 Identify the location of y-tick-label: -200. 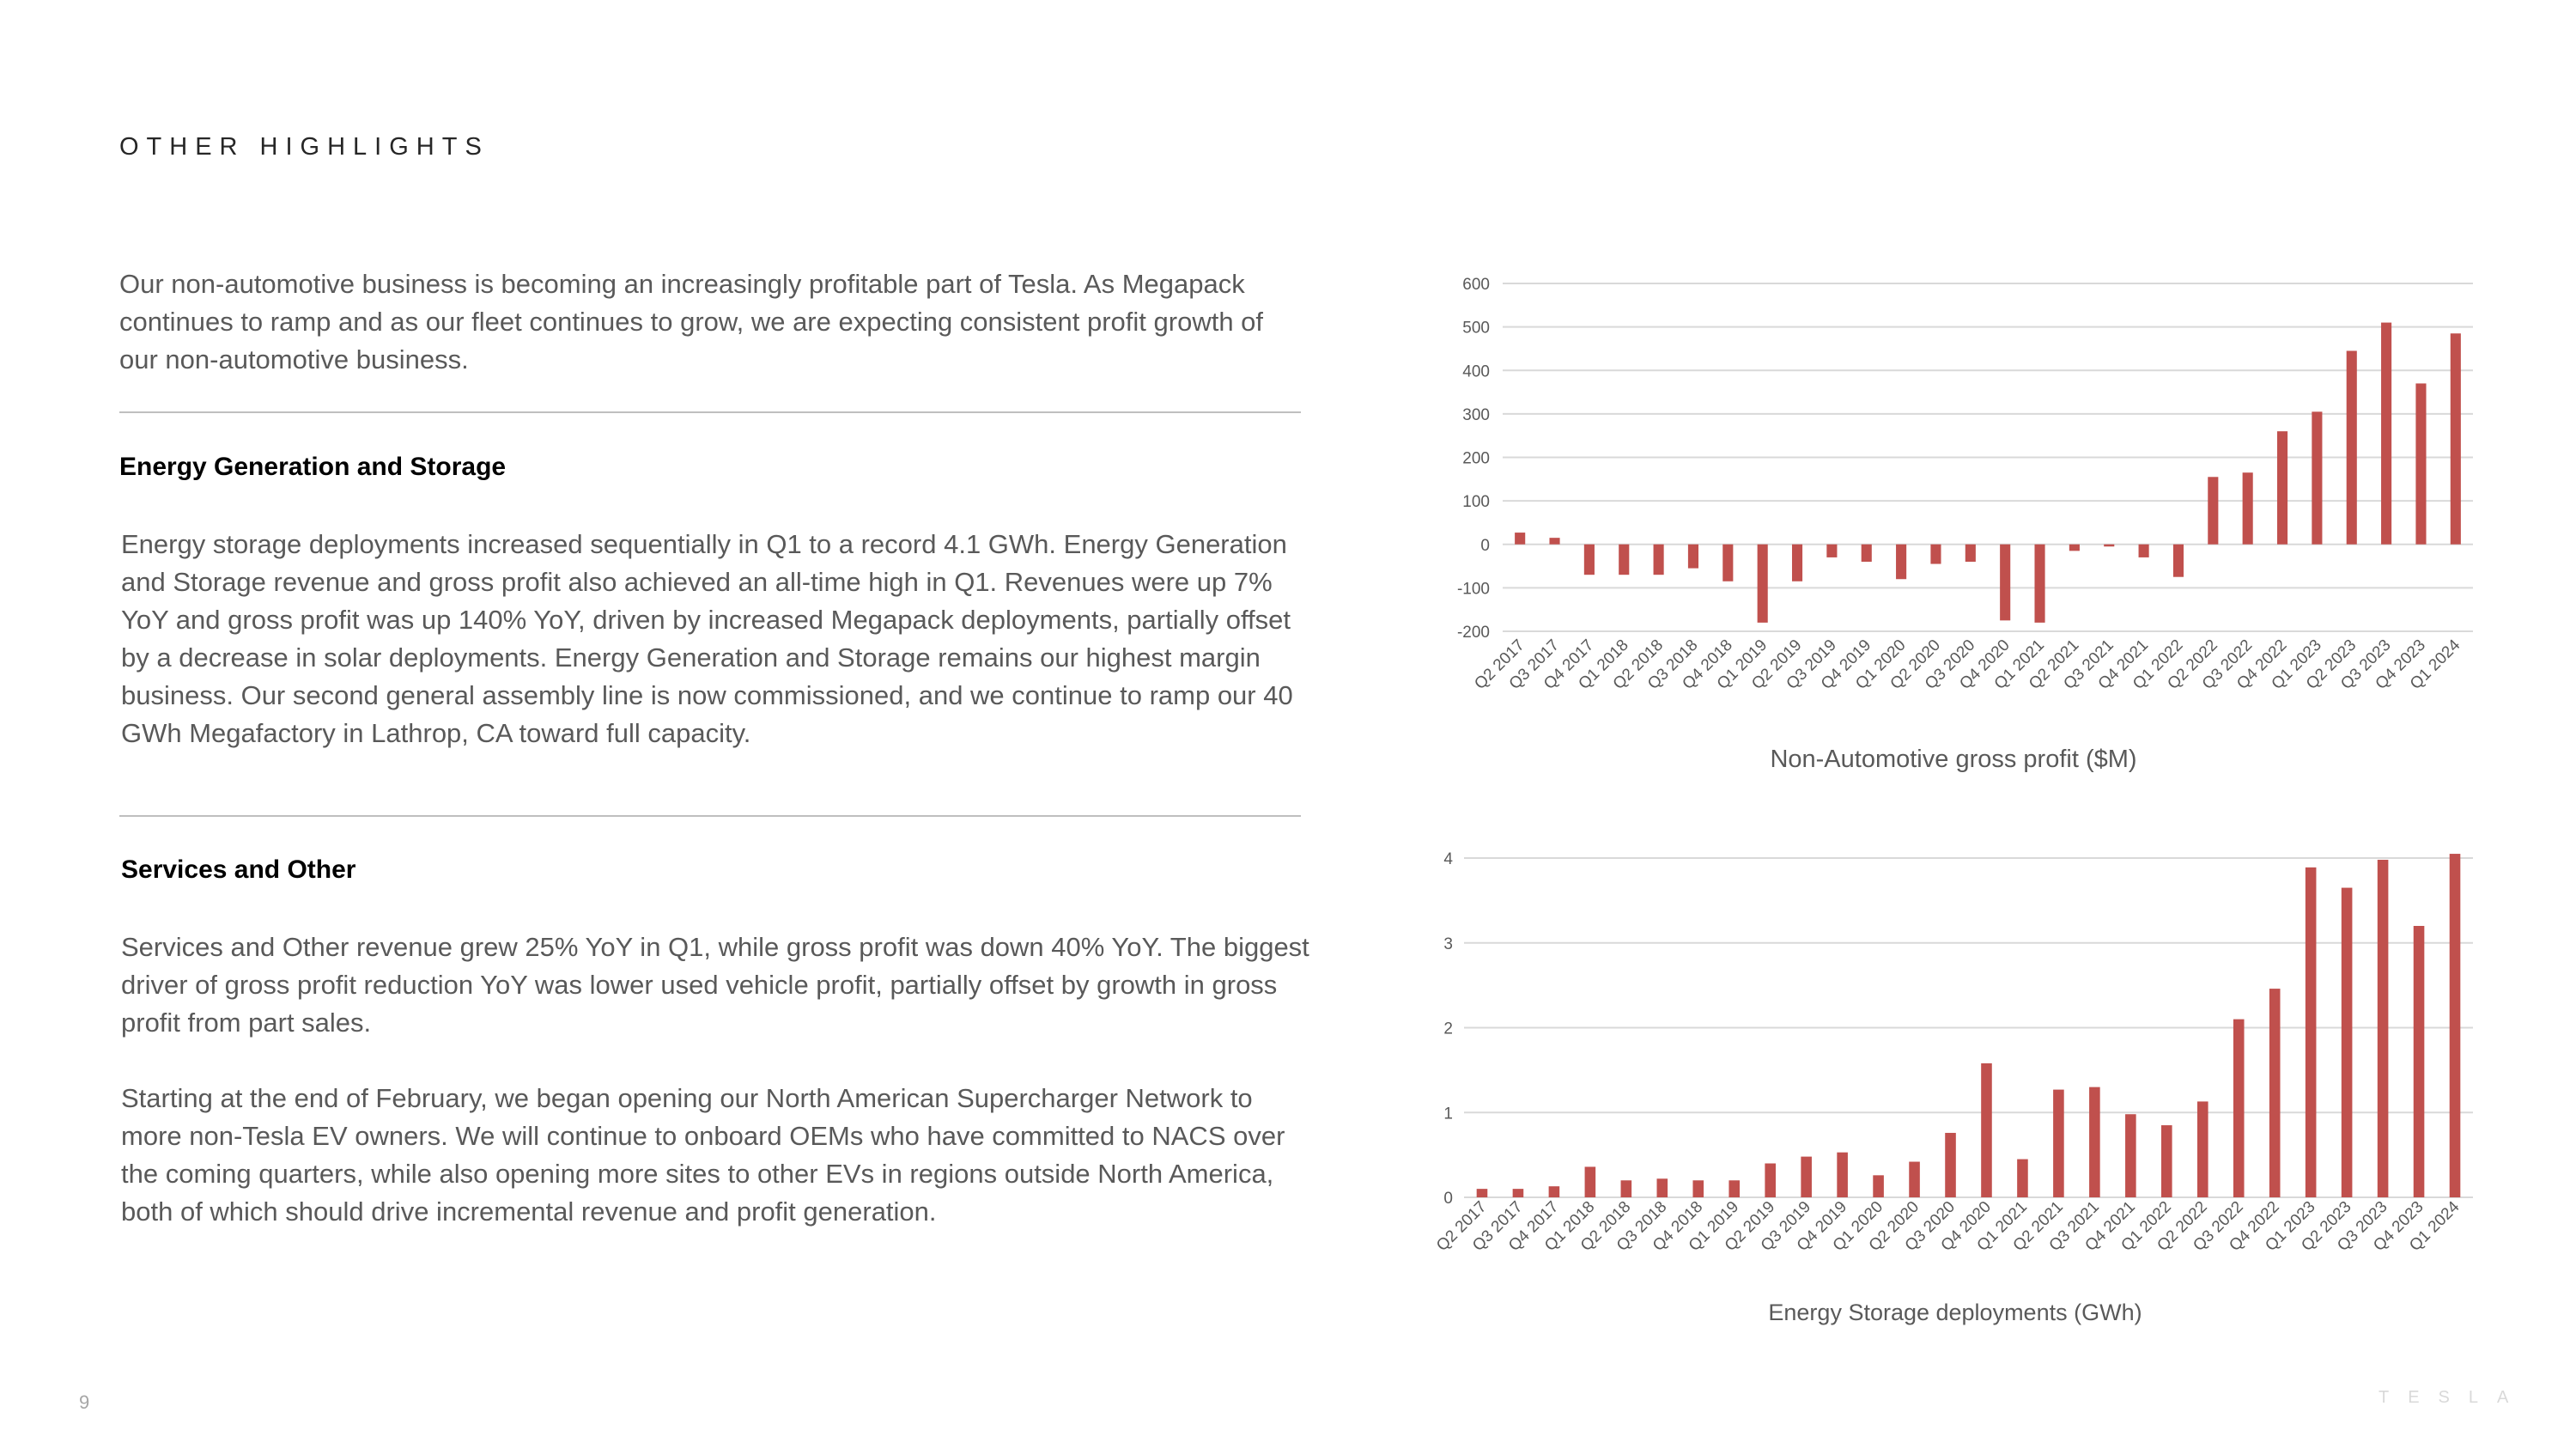
(1473, 633).